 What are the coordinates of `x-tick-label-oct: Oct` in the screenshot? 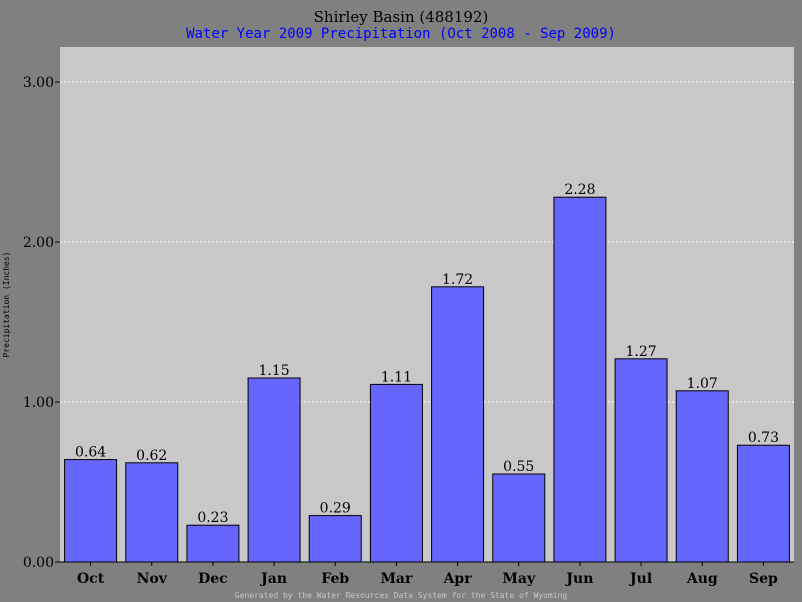 It's located at (91, 579).